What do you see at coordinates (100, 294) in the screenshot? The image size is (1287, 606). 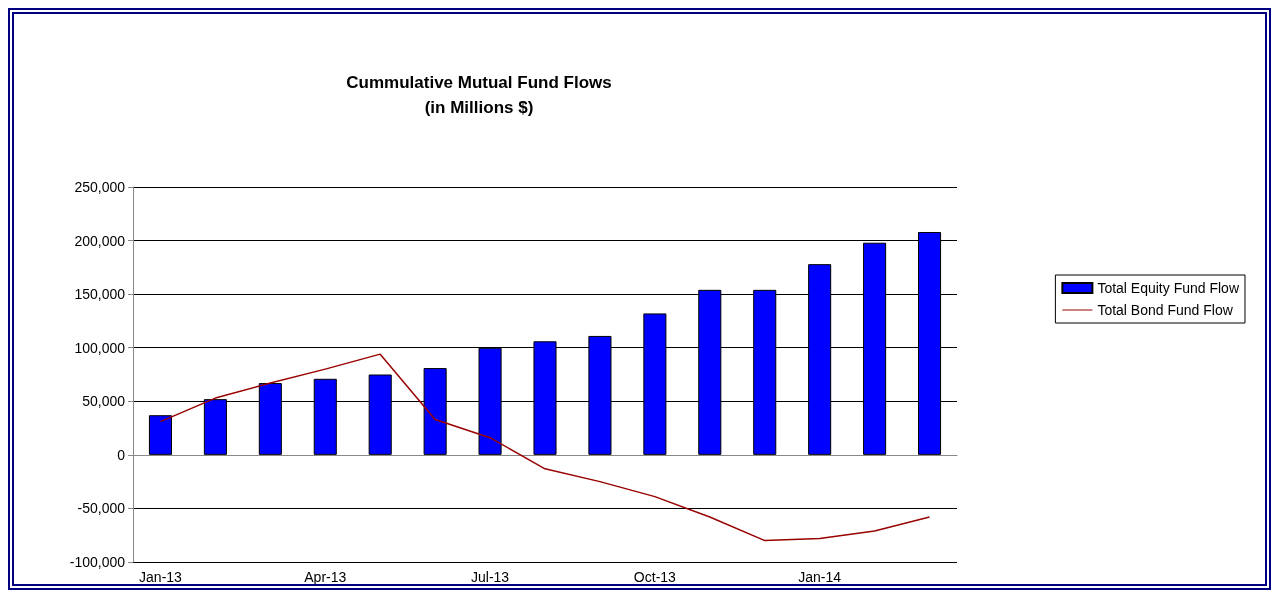 I see `y-tick-label: 150,000` at bounding box center [100, 294].